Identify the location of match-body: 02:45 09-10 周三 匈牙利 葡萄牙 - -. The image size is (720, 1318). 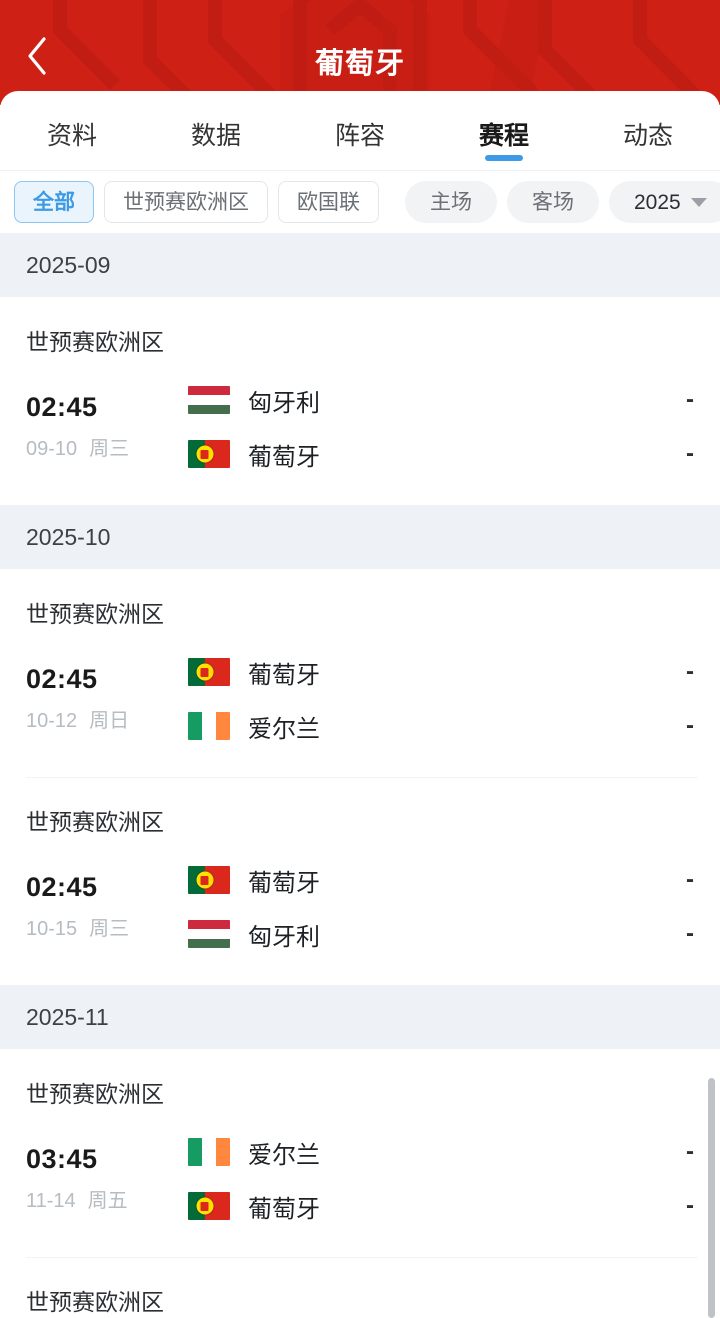
(360, 427).